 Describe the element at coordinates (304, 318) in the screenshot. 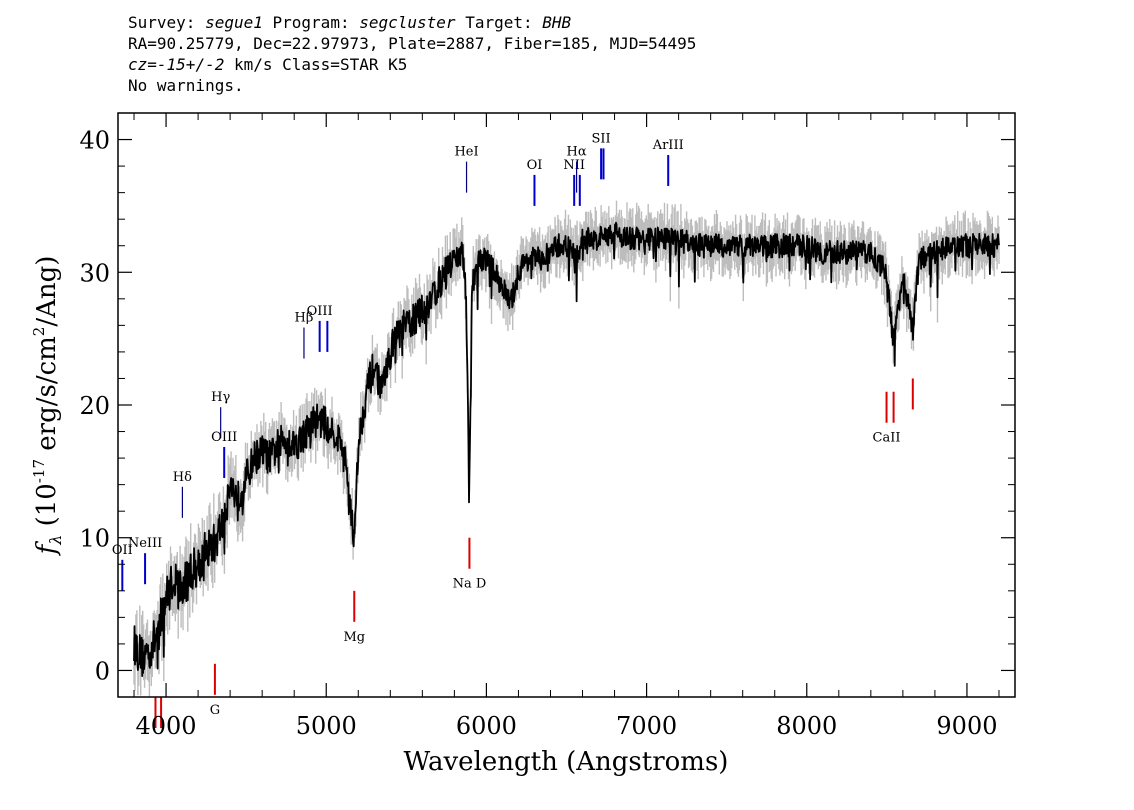

I see `emission-line-label: Hβ` at that location.